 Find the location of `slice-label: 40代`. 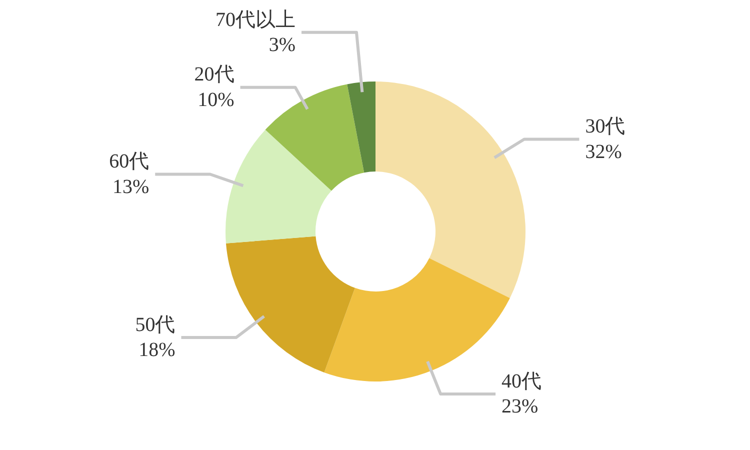

slice-label: 40代 is located at coordinates (522, 381).